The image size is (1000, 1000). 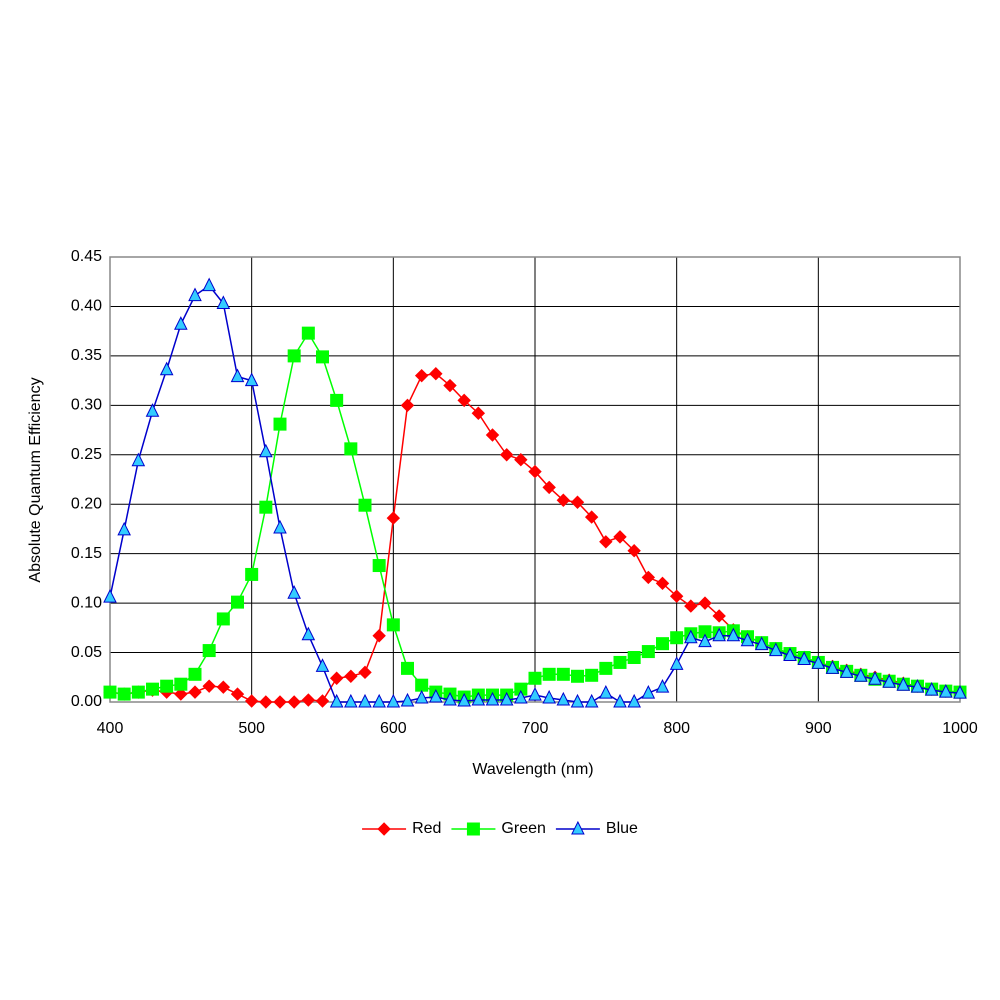 What do you see at coordinates (86, 652) in the screenshot?
I see `y-tick-label: 0.05` at bounding box center [86, 652].